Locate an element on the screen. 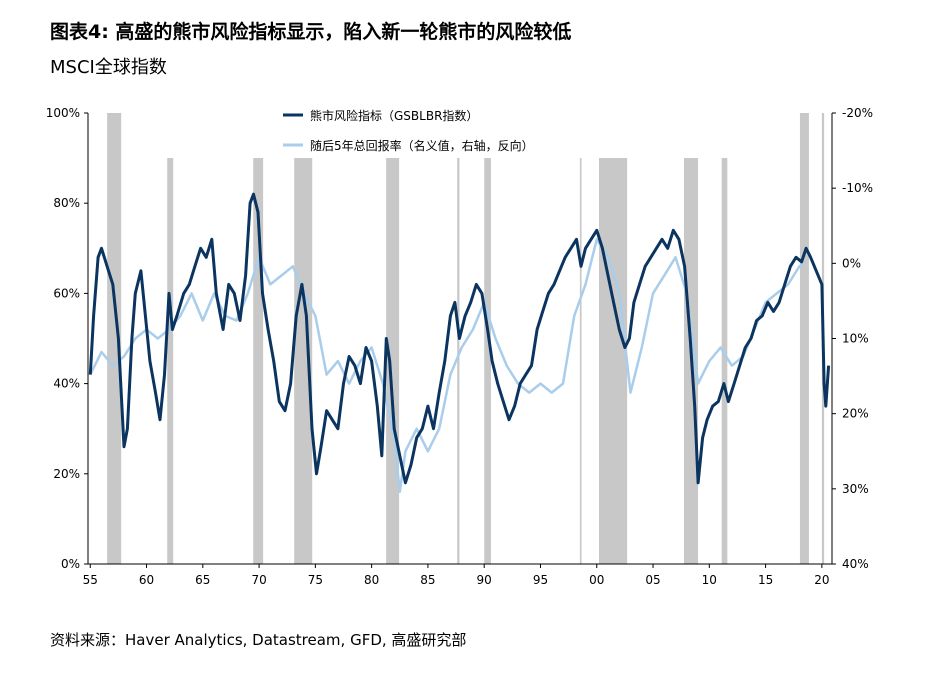 This screenshot has height=677, width=927. legend-label: 随后5年总回报率（名义值，右轴，反向） is located at coordinates (422, 145).